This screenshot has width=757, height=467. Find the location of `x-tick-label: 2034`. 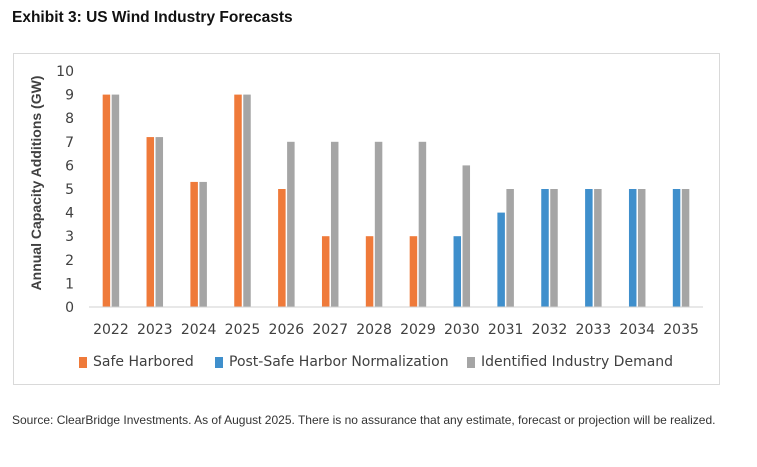

x-tick-label: 2034 is located at coordinates (637, 330).